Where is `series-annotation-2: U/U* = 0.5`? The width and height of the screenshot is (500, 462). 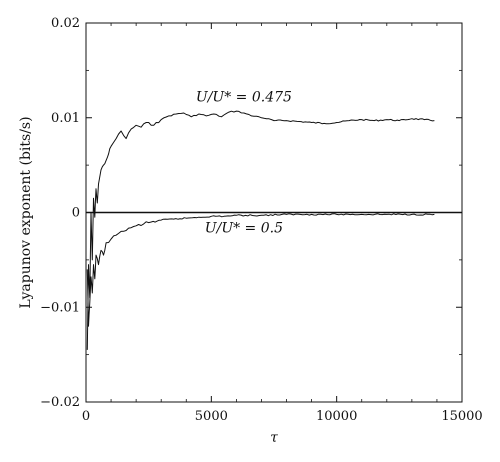 series-annotation-2: U/U* = 0.5 is located at coordinates (244, 228).